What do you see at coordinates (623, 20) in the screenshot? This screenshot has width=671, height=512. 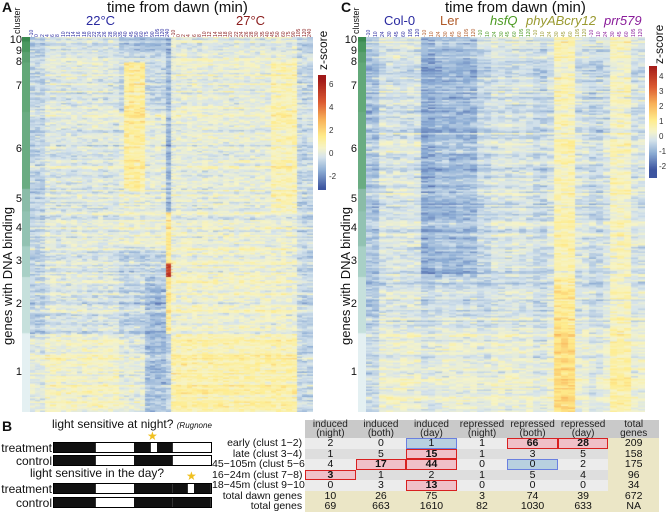 I see `condition-label: prr579` at bounding box center [623, 20].